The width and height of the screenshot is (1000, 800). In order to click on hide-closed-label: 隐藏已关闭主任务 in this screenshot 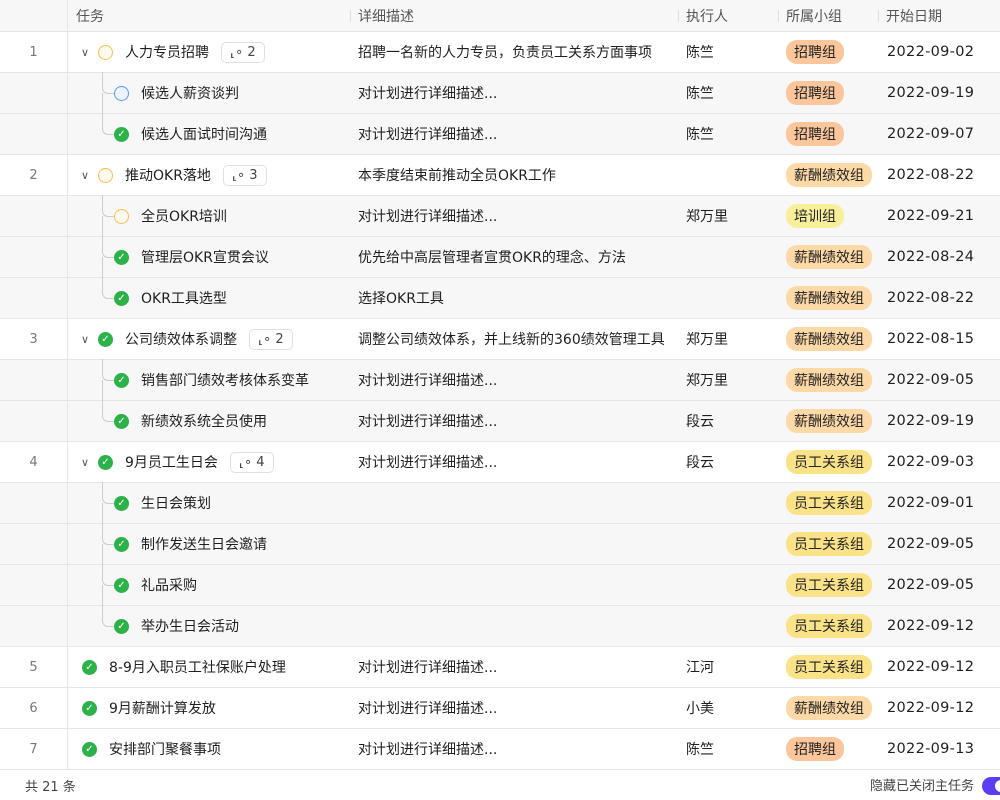, I will do `click(921, 786)`.